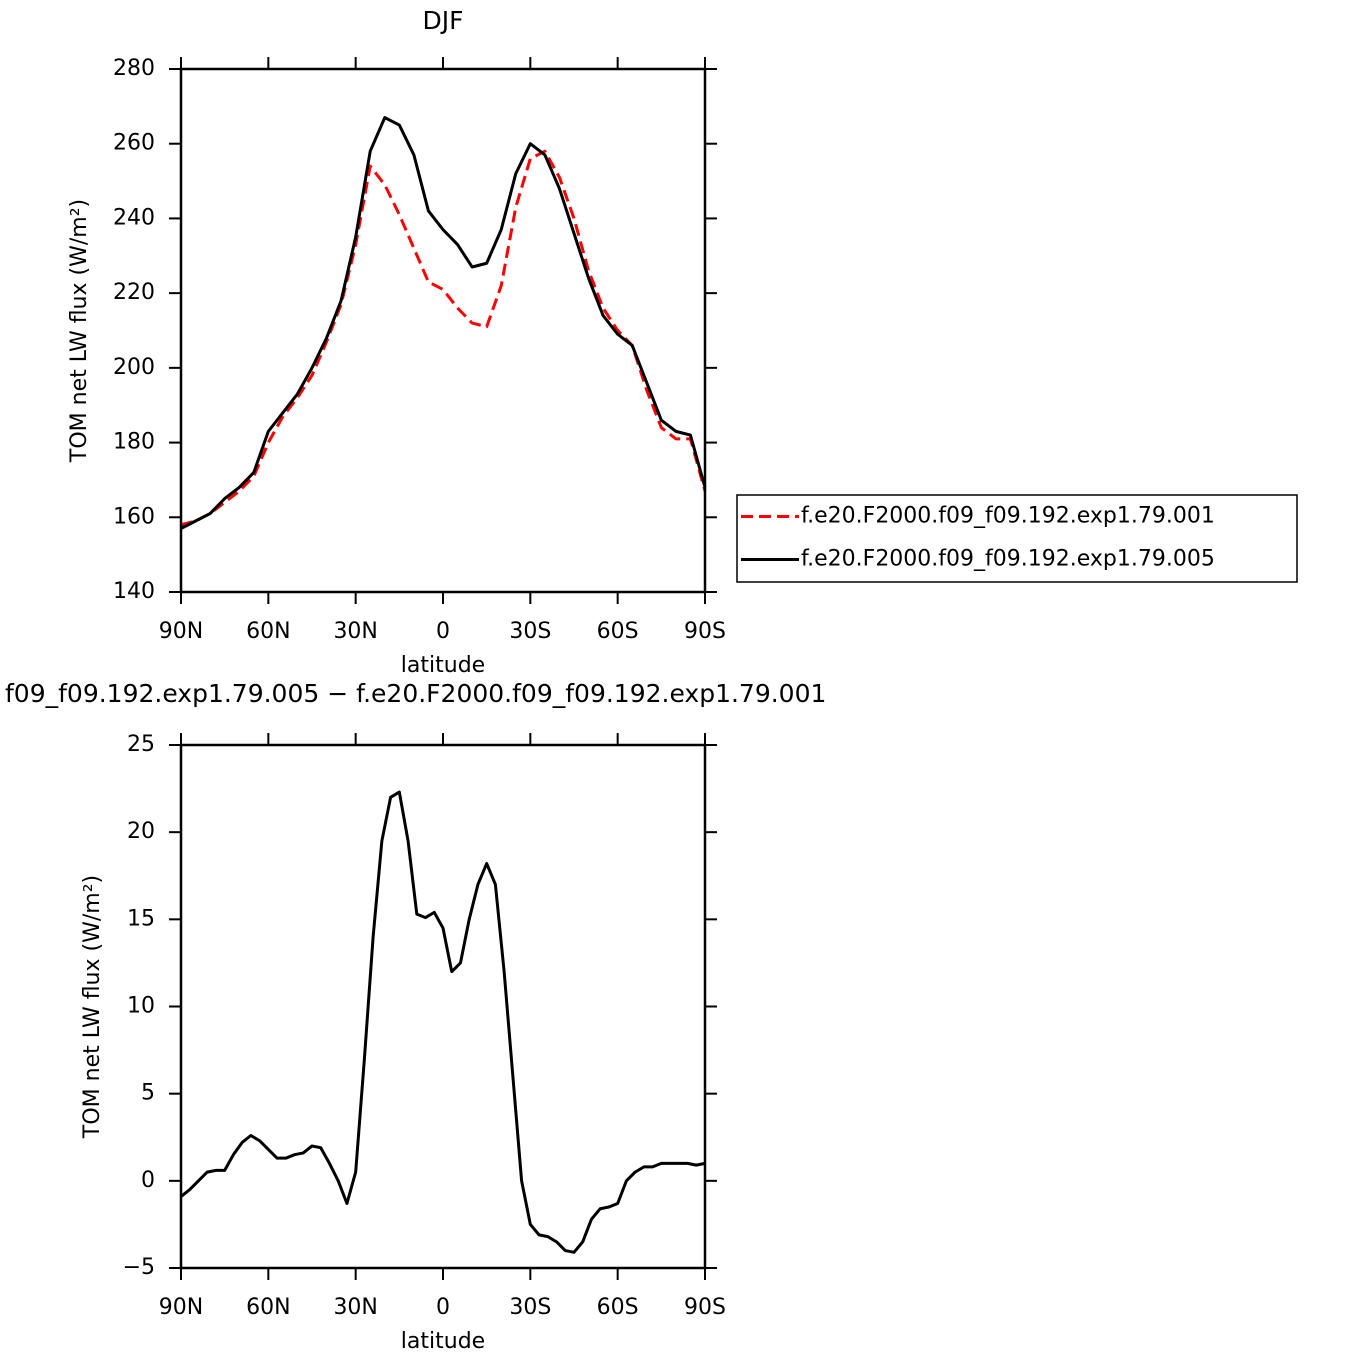  I want to click on y-tick-label: 0, so click(148, 1180).